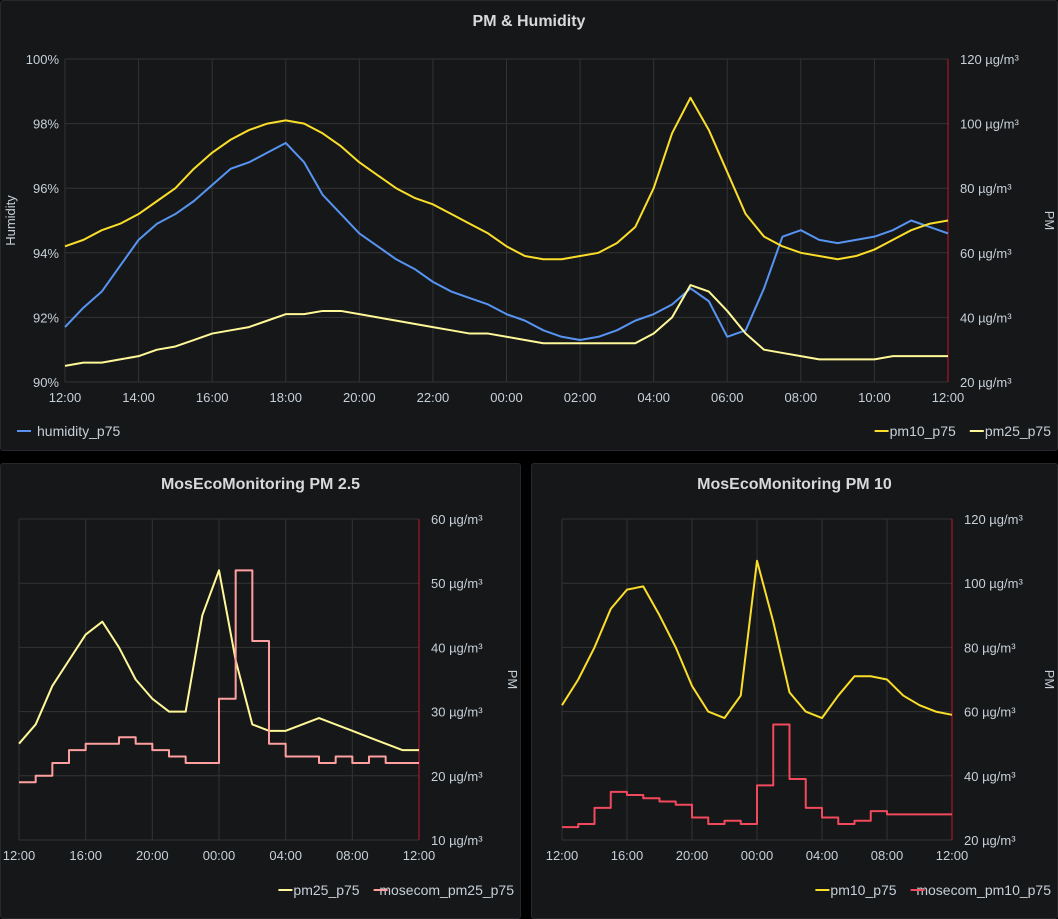 The height and width of the screenshot is (919, 1058). I want to click on legend-label: mosecom_pm25_p75, so click(446, 890).